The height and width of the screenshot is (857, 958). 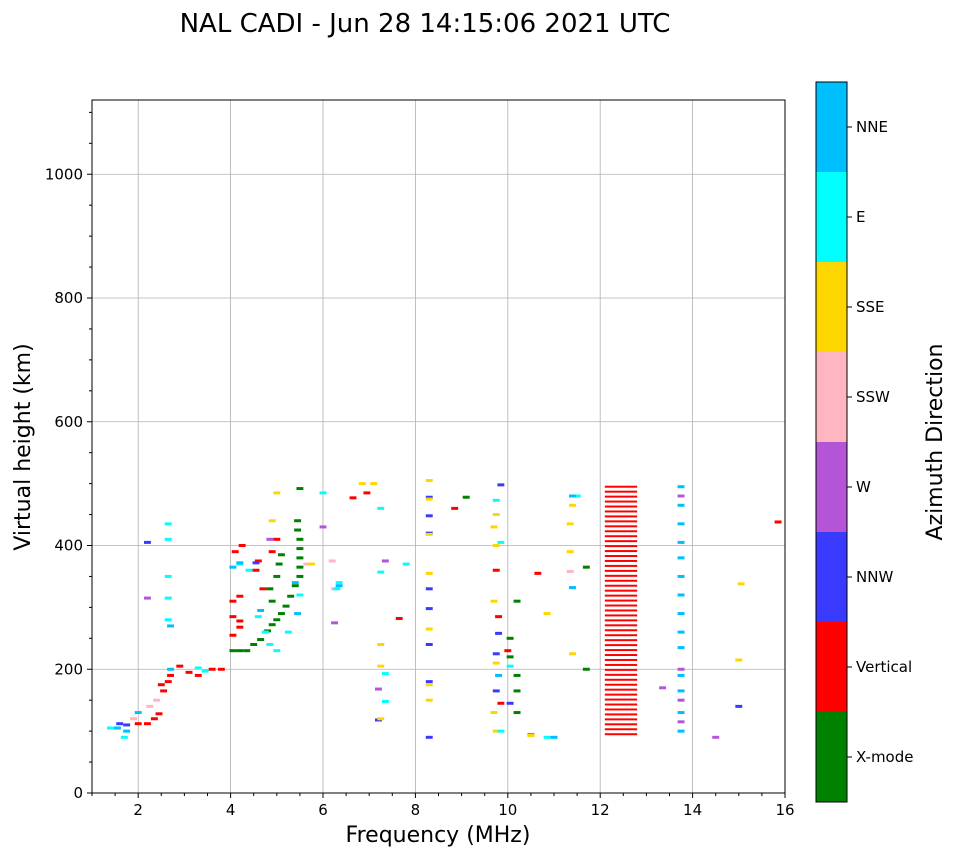 I want to click on x-tick-label: 12, so click(x=600, y=810).